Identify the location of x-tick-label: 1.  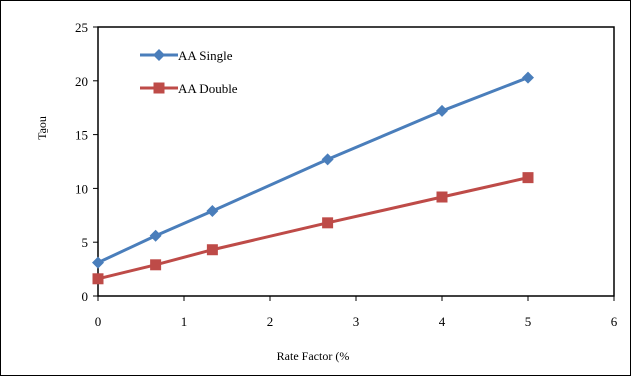
(184, 321).